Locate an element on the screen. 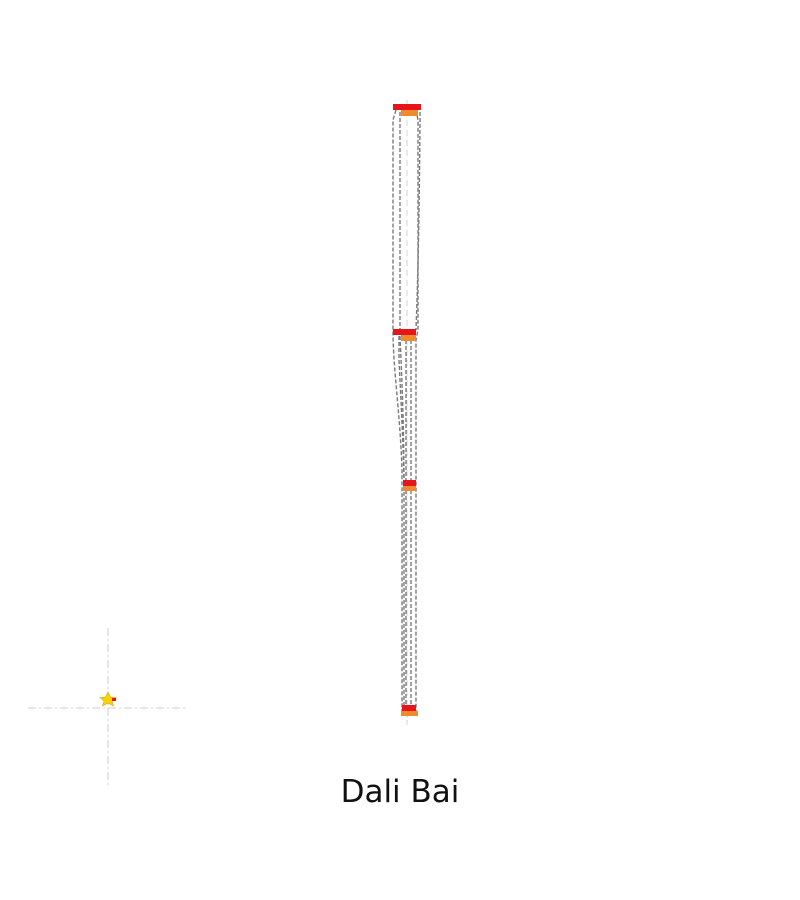  node-upper-mid is located at coordinates (404, 335).